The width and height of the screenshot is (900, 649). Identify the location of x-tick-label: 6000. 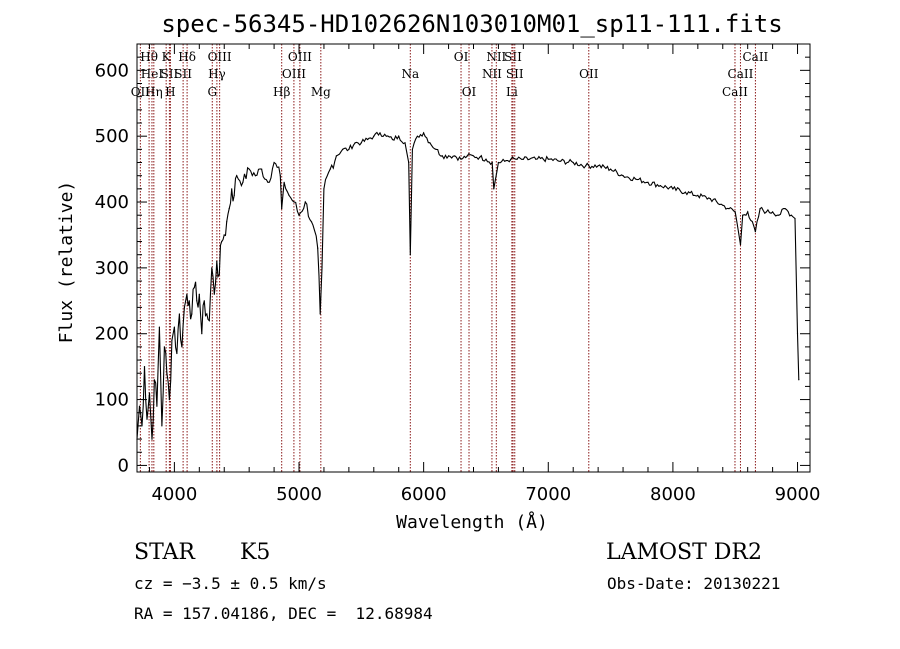
(424, 494).